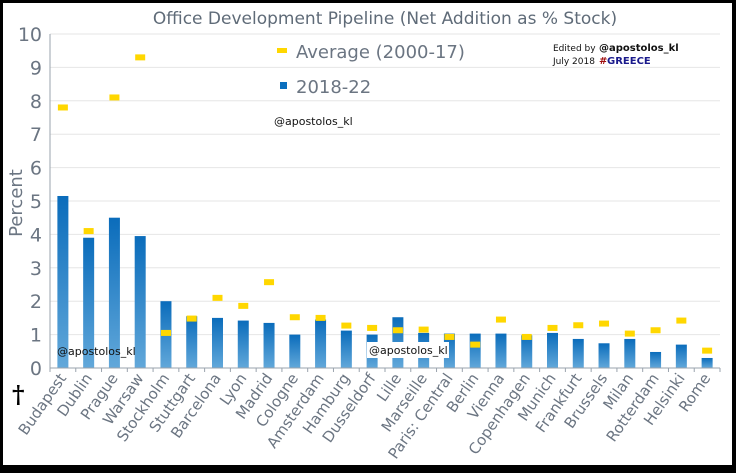 This screenshot has width=736, height=473. What do you see at coordinates (294, 317) in the screenshot?
I see `average-marker-cologne` at bounding box center [294, 317].